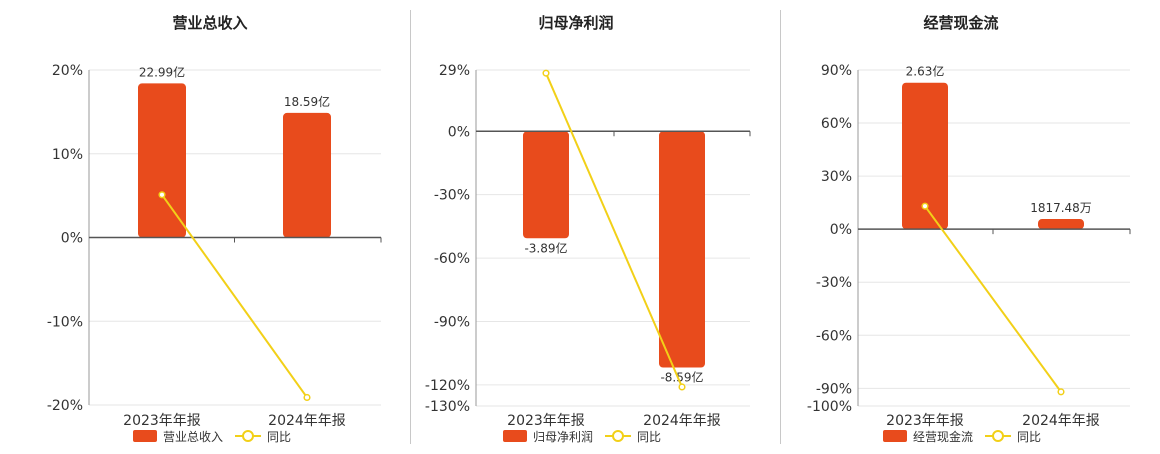 Image resolution: width=1160 pixels, height=454 pixels. I want to click on y-tick-label: 90%, so click(836, 71).